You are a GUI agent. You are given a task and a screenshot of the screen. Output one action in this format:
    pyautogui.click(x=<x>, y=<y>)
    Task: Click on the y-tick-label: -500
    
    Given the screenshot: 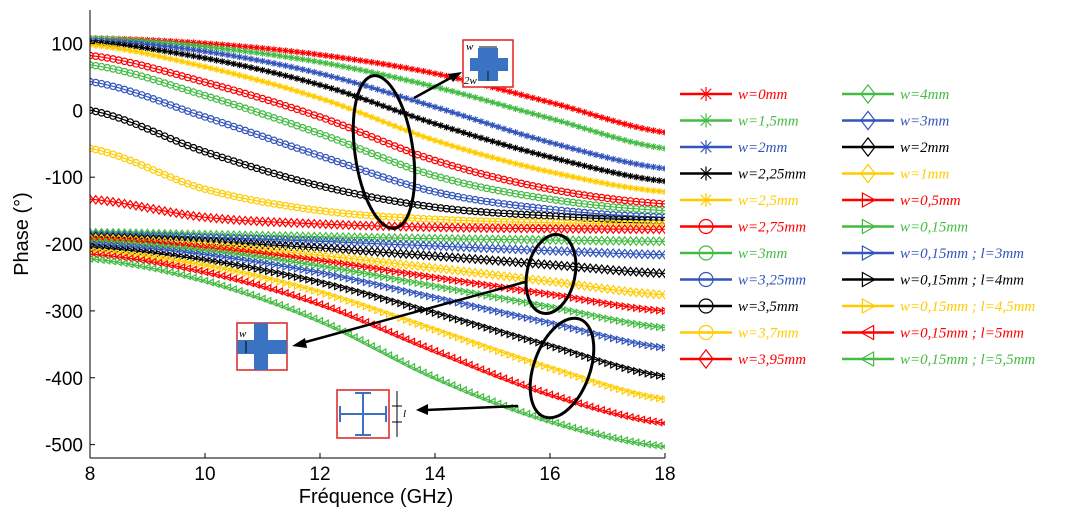 What is the action you would take?
    pyautogui.click(x=64, y=446)
    